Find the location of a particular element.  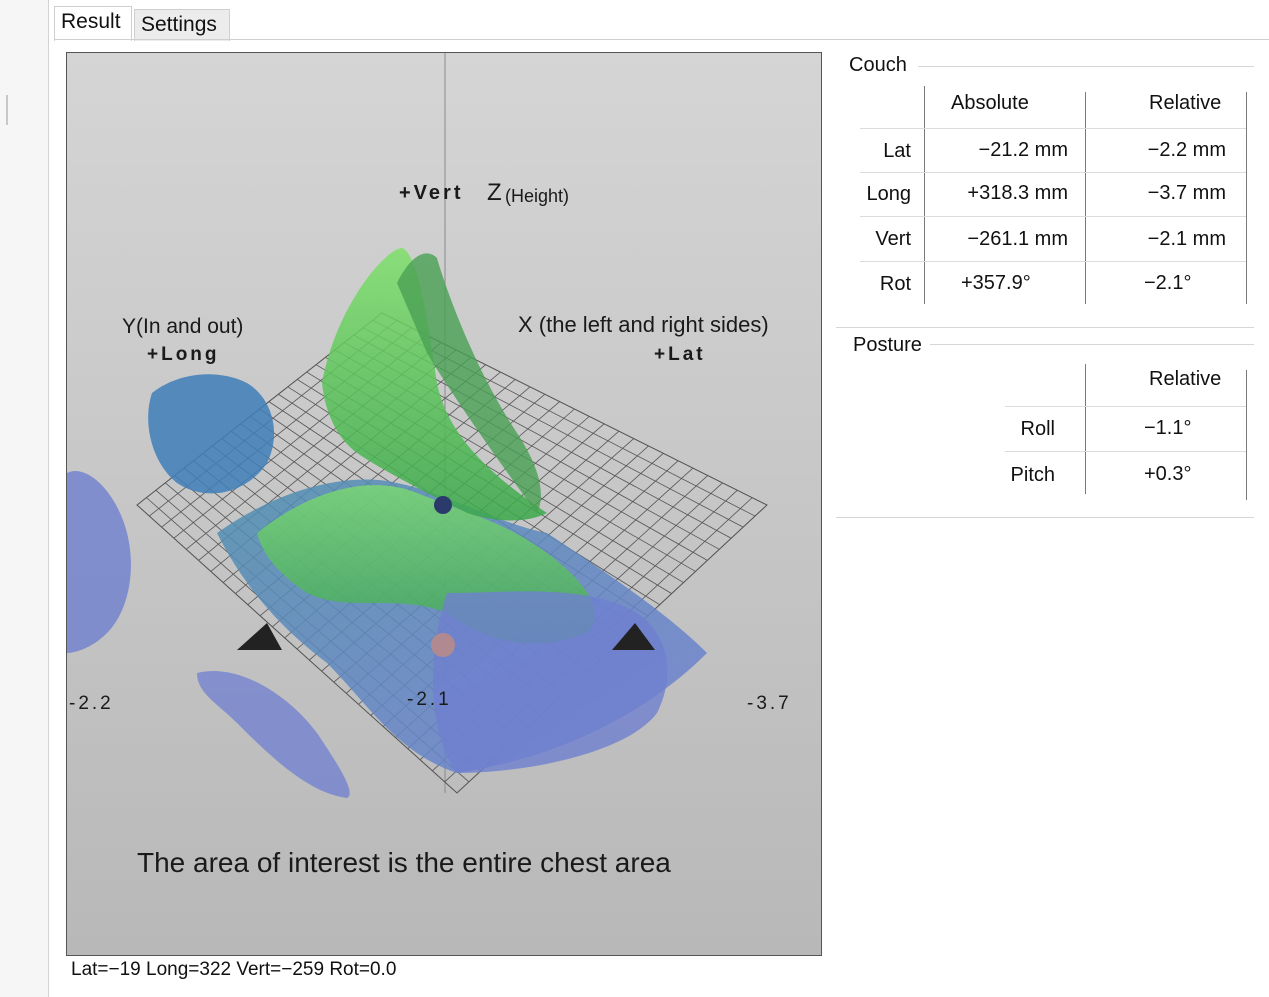

y-axis-name: Y(In and out) is located at coordinates (183, 326).